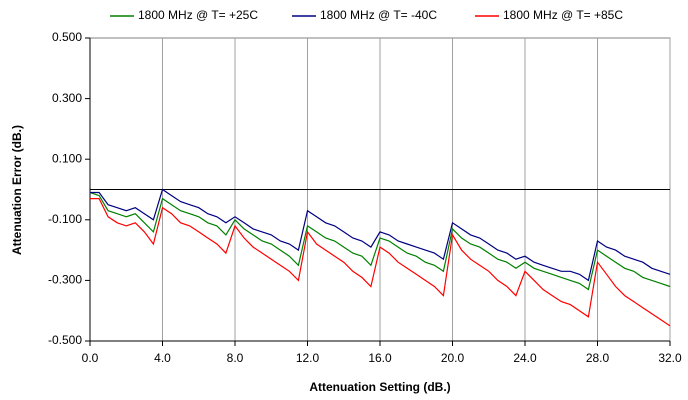 The height and width of the screenshot is (400, 688). I want to click on x-tick-label: 0.0, so click(90, 358).